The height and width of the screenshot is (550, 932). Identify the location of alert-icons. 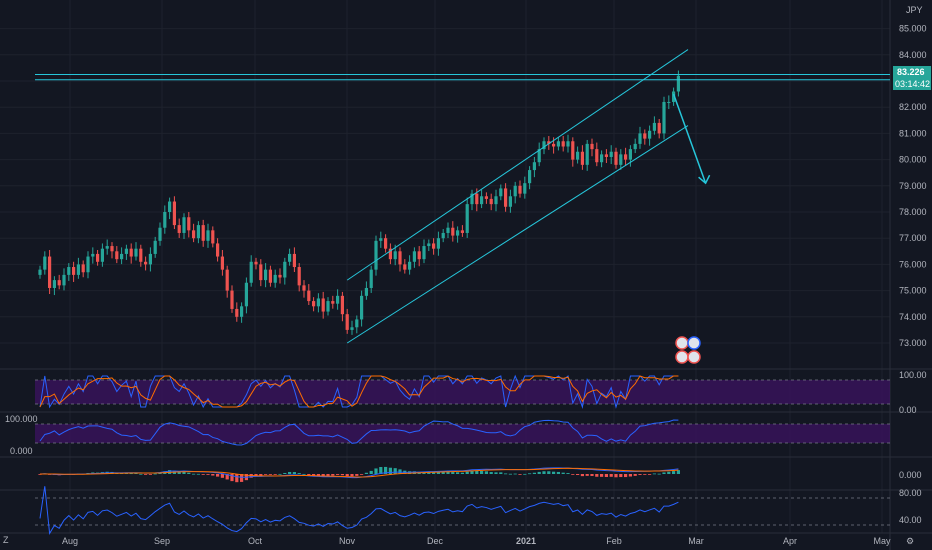
(688, 350).